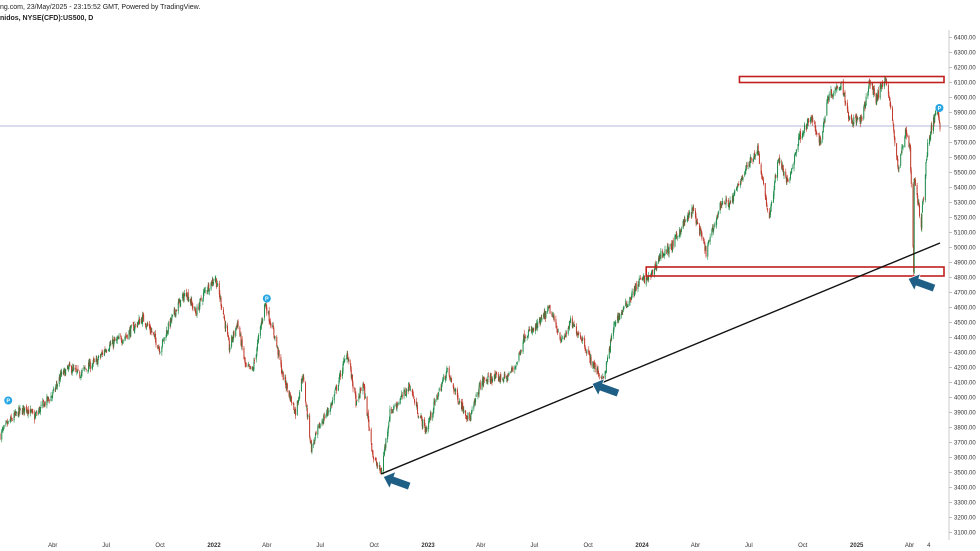 The image size is (980, 551). What do you see at coordinates (106, 546) in the screenshot?
I see `x-tick-label: Jul` at bounding box center [106, 546].